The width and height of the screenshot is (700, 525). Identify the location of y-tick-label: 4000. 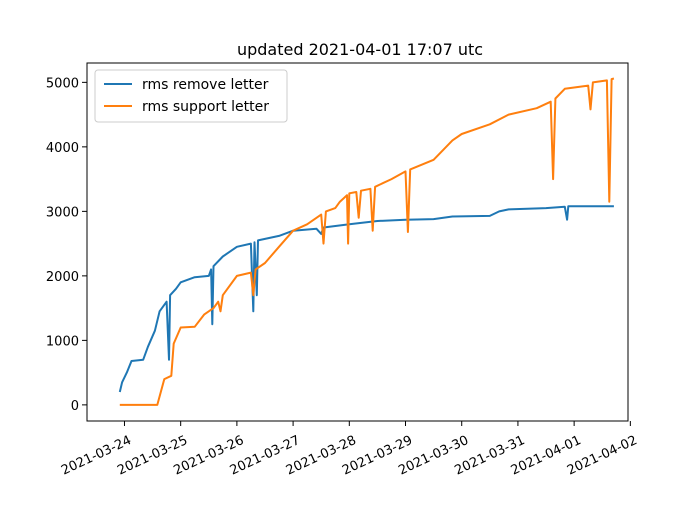
(62, 148).